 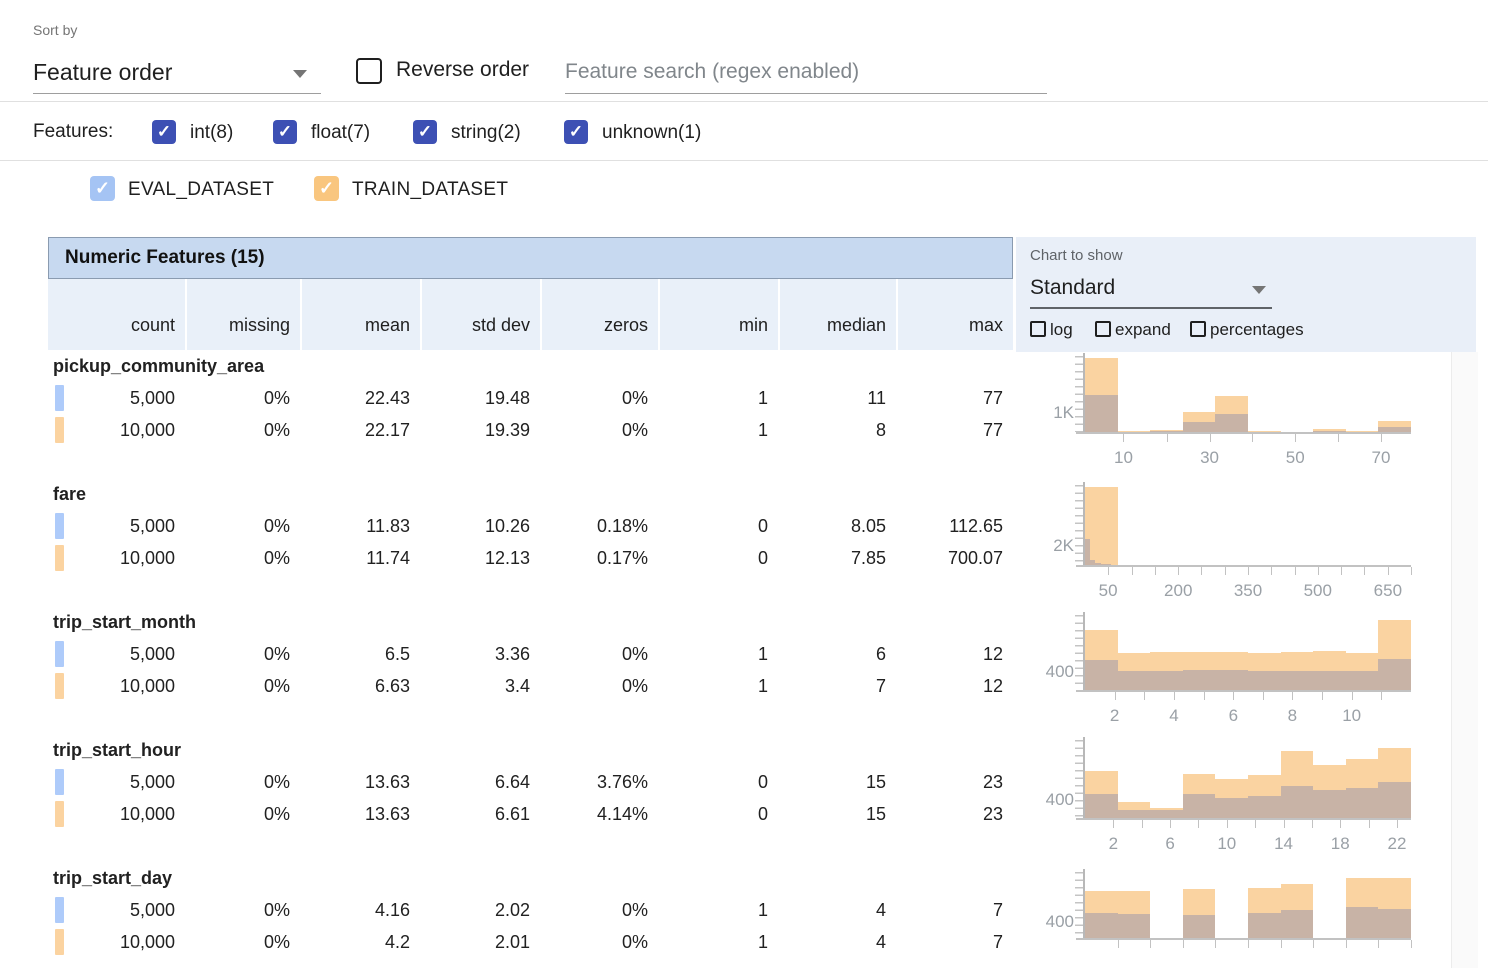 What do you see at coordinates (1151, 289) in the screenshot?
I see `chart-type-dropdown: Standard` at bounding box center [1151, 289].